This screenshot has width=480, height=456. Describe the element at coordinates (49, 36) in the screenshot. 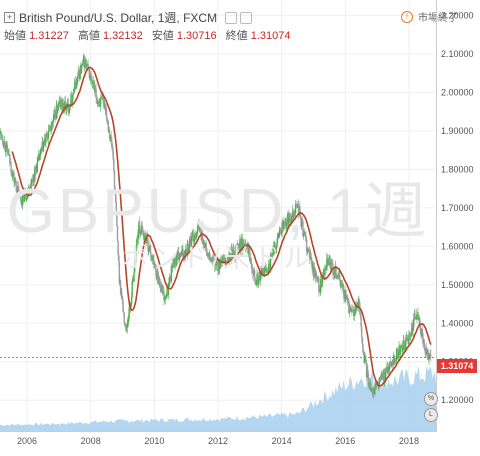

I see `ohlc-open-value: 1.31227` at that location.